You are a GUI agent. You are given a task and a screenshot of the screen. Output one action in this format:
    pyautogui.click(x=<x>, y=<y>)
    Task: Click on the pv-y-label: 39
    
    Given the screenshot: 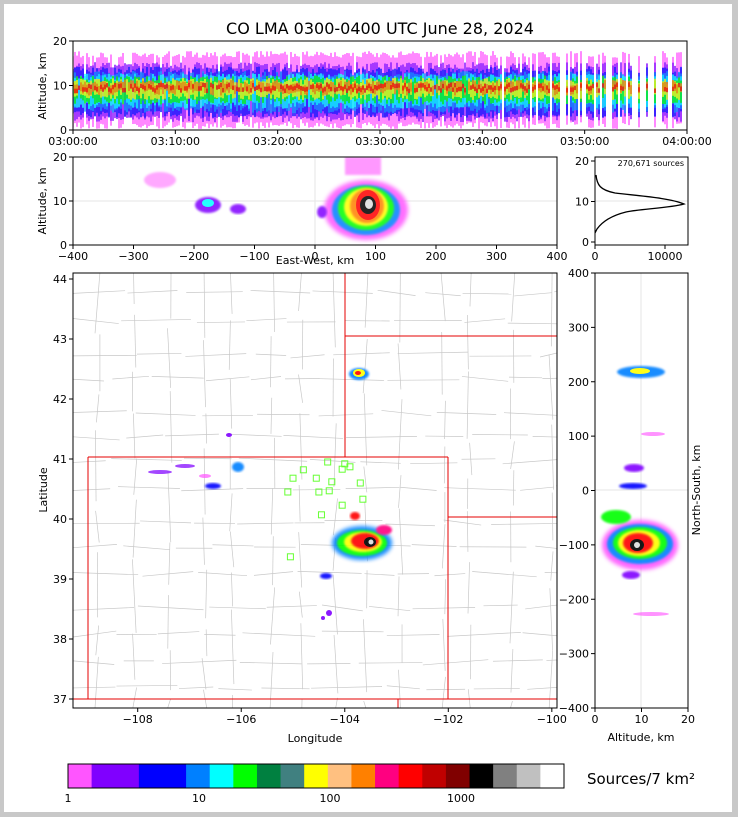 What is the action you would take?
    pyautogui.click(x=60, y=579)
    